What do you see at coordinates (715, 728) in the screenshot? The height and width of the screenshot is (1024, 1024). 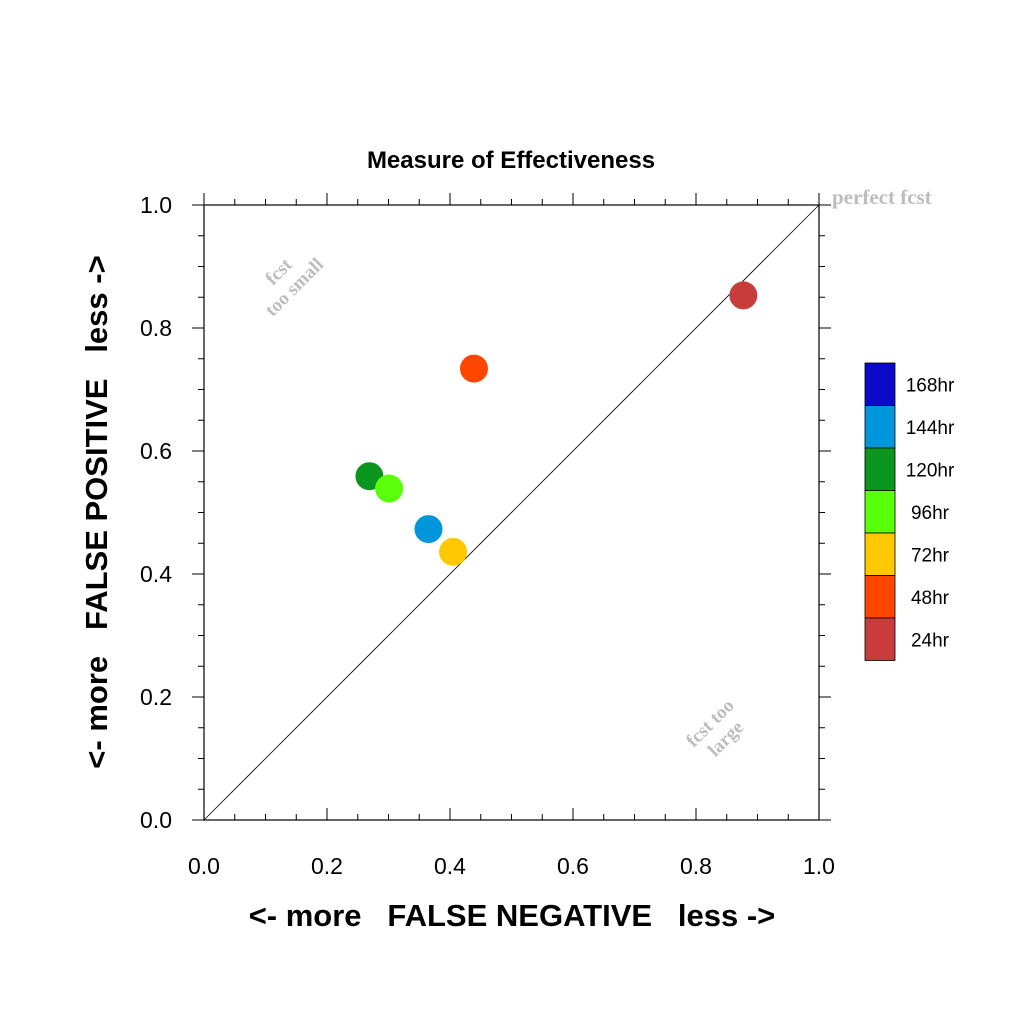 I see `too-large-annotation: fcst too large` at bounding box center [715, 728].